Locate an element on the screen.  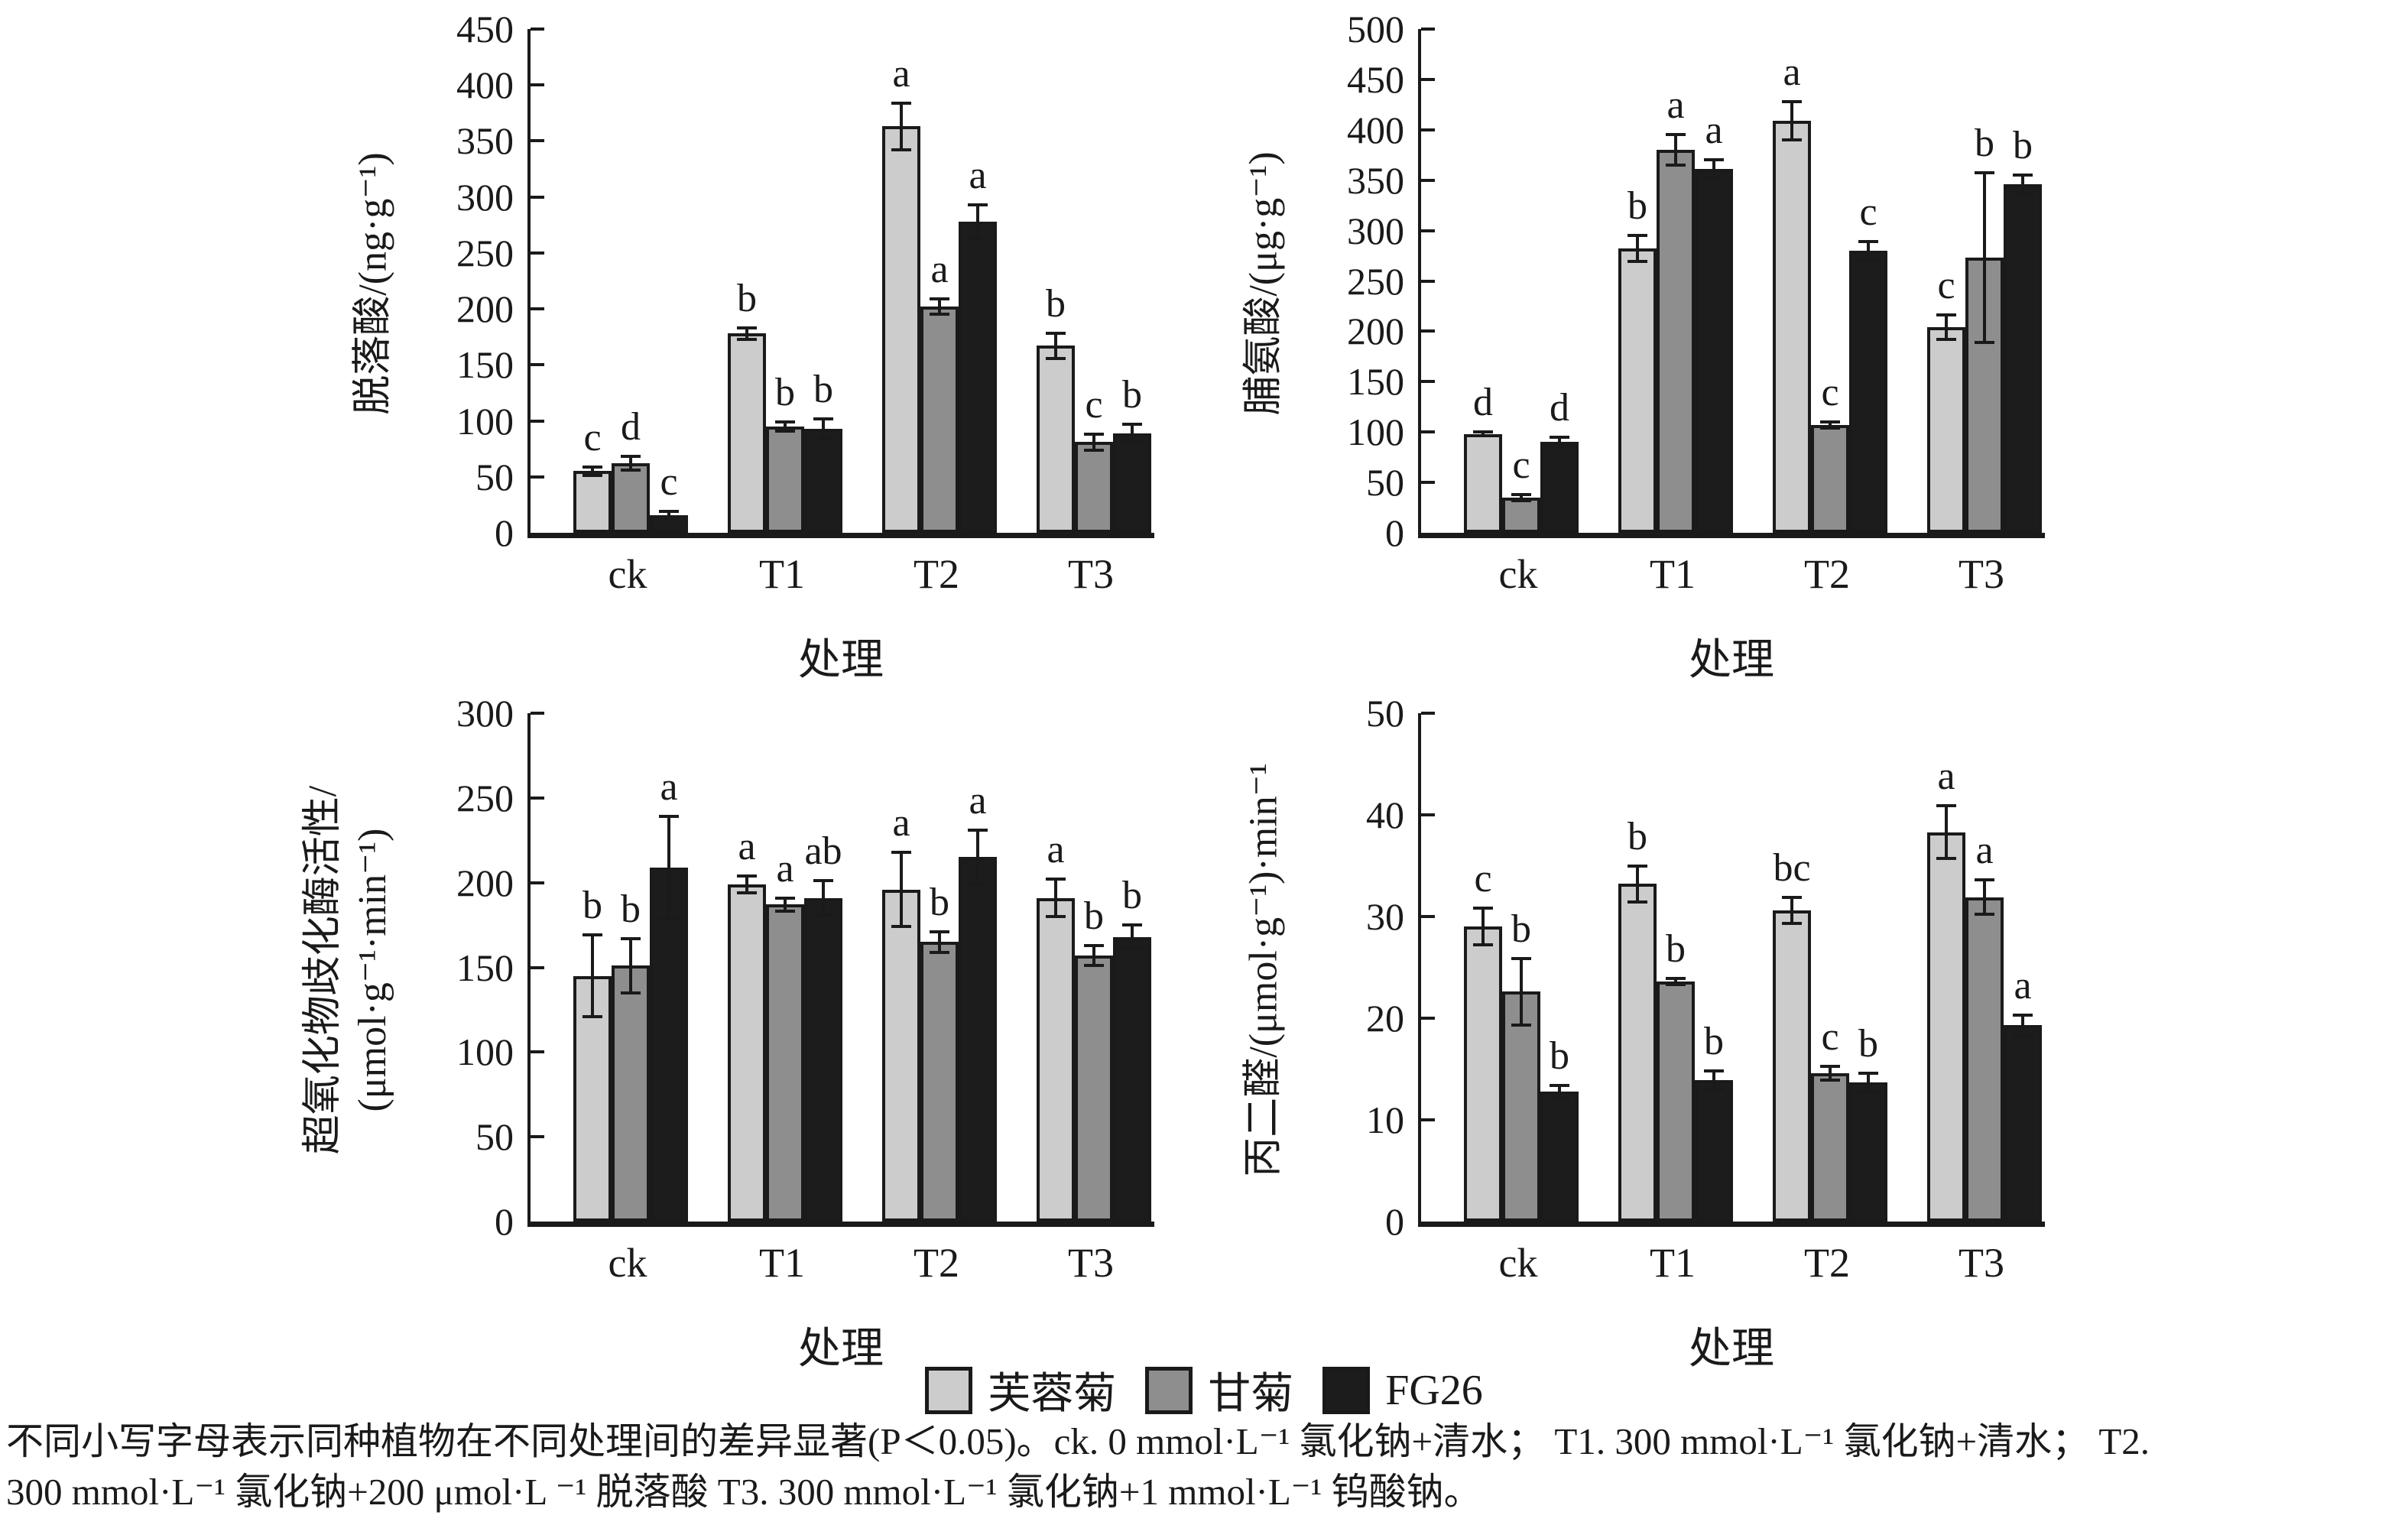
y-tick-label: 30 is located at coordinates (1385, 916).